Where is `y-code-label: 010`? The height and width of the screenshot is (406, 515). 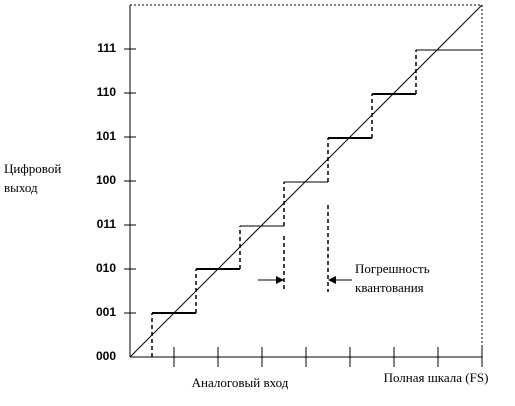
y-code-label: 010 is located at coordinates (106, 268).